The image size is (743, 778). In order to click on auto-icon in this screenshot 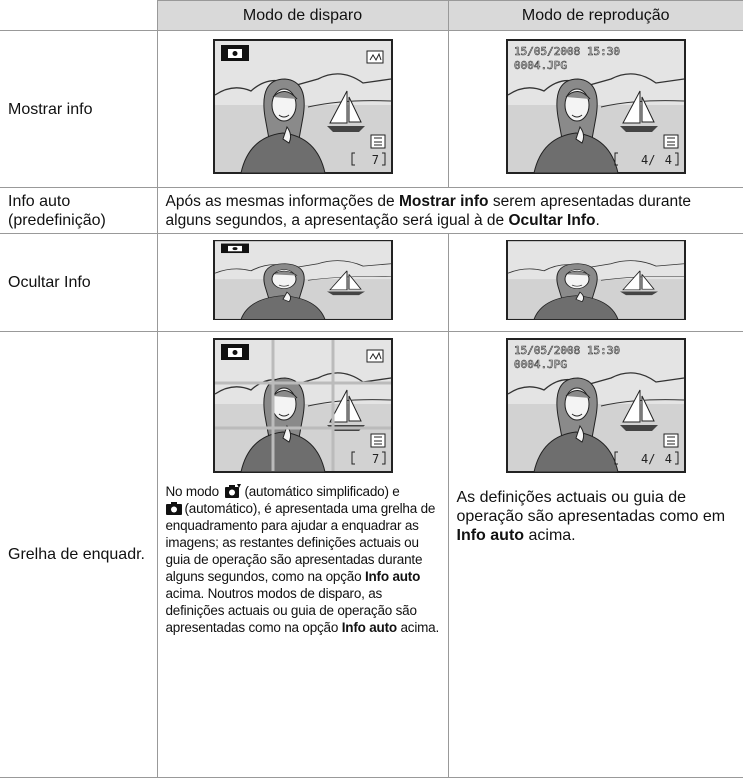, I will do `click(173, 508)`.